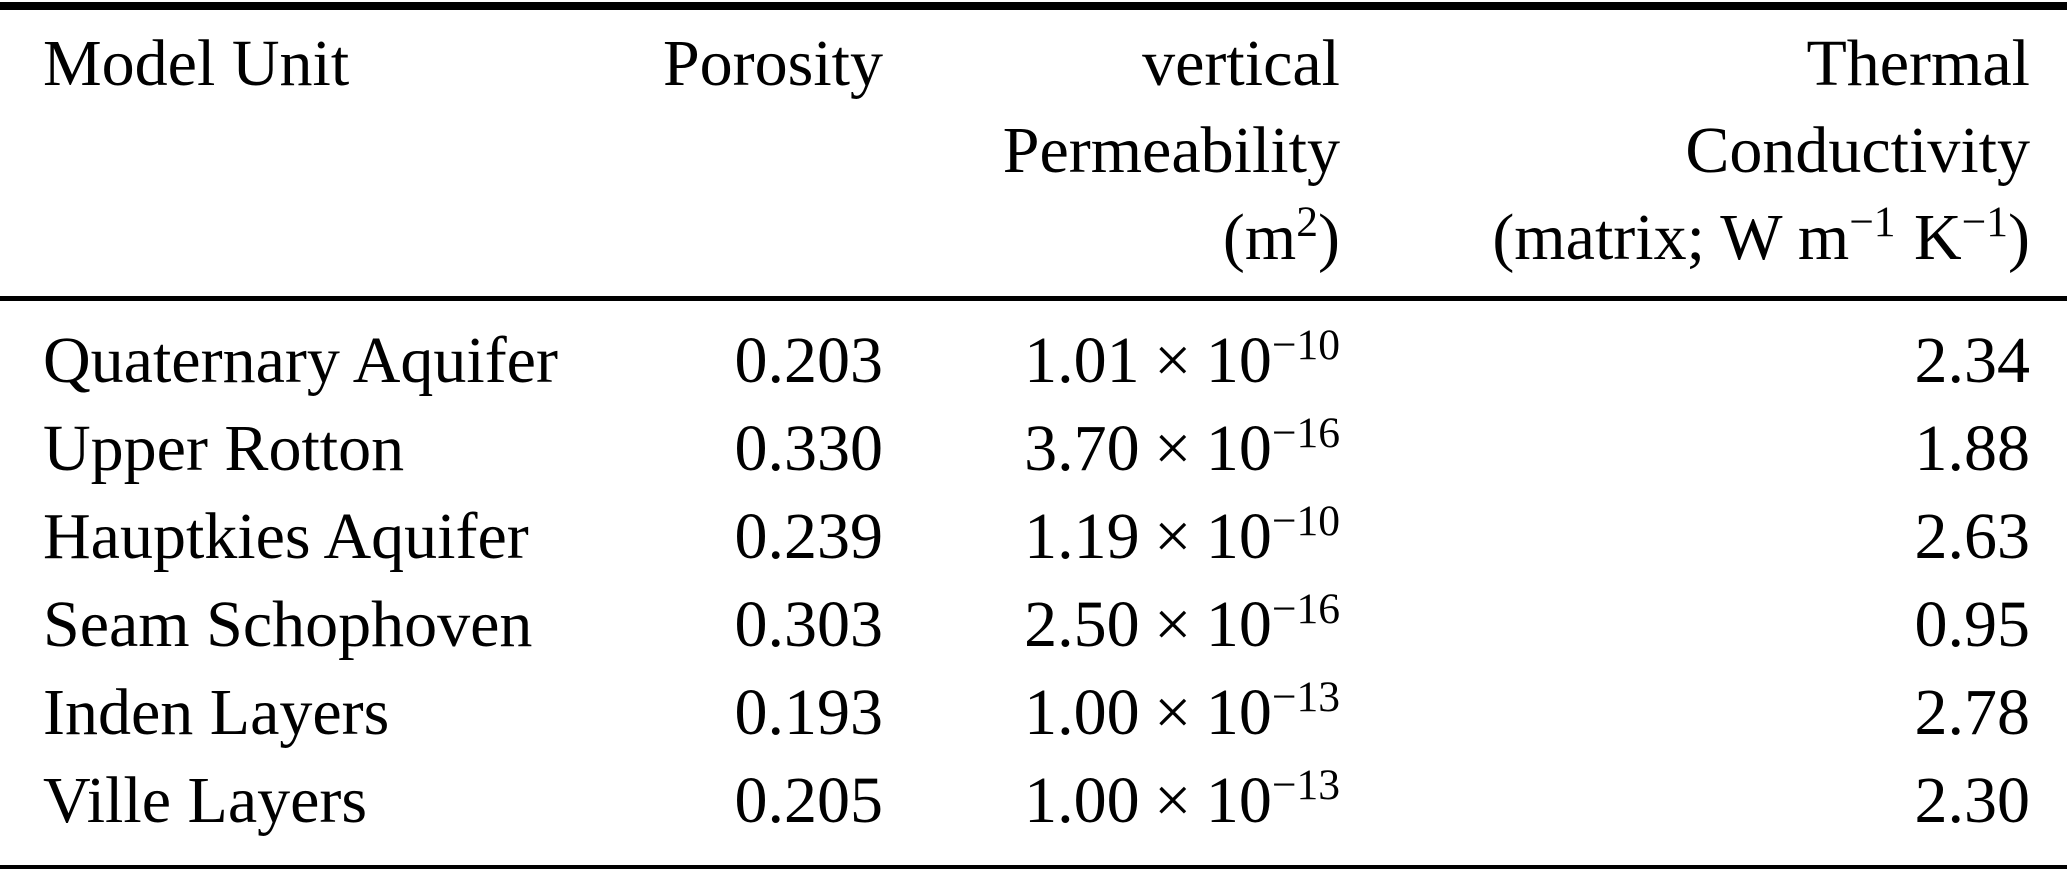  I want to click on perm-coefficient: 1.01, so click(1082, 360).